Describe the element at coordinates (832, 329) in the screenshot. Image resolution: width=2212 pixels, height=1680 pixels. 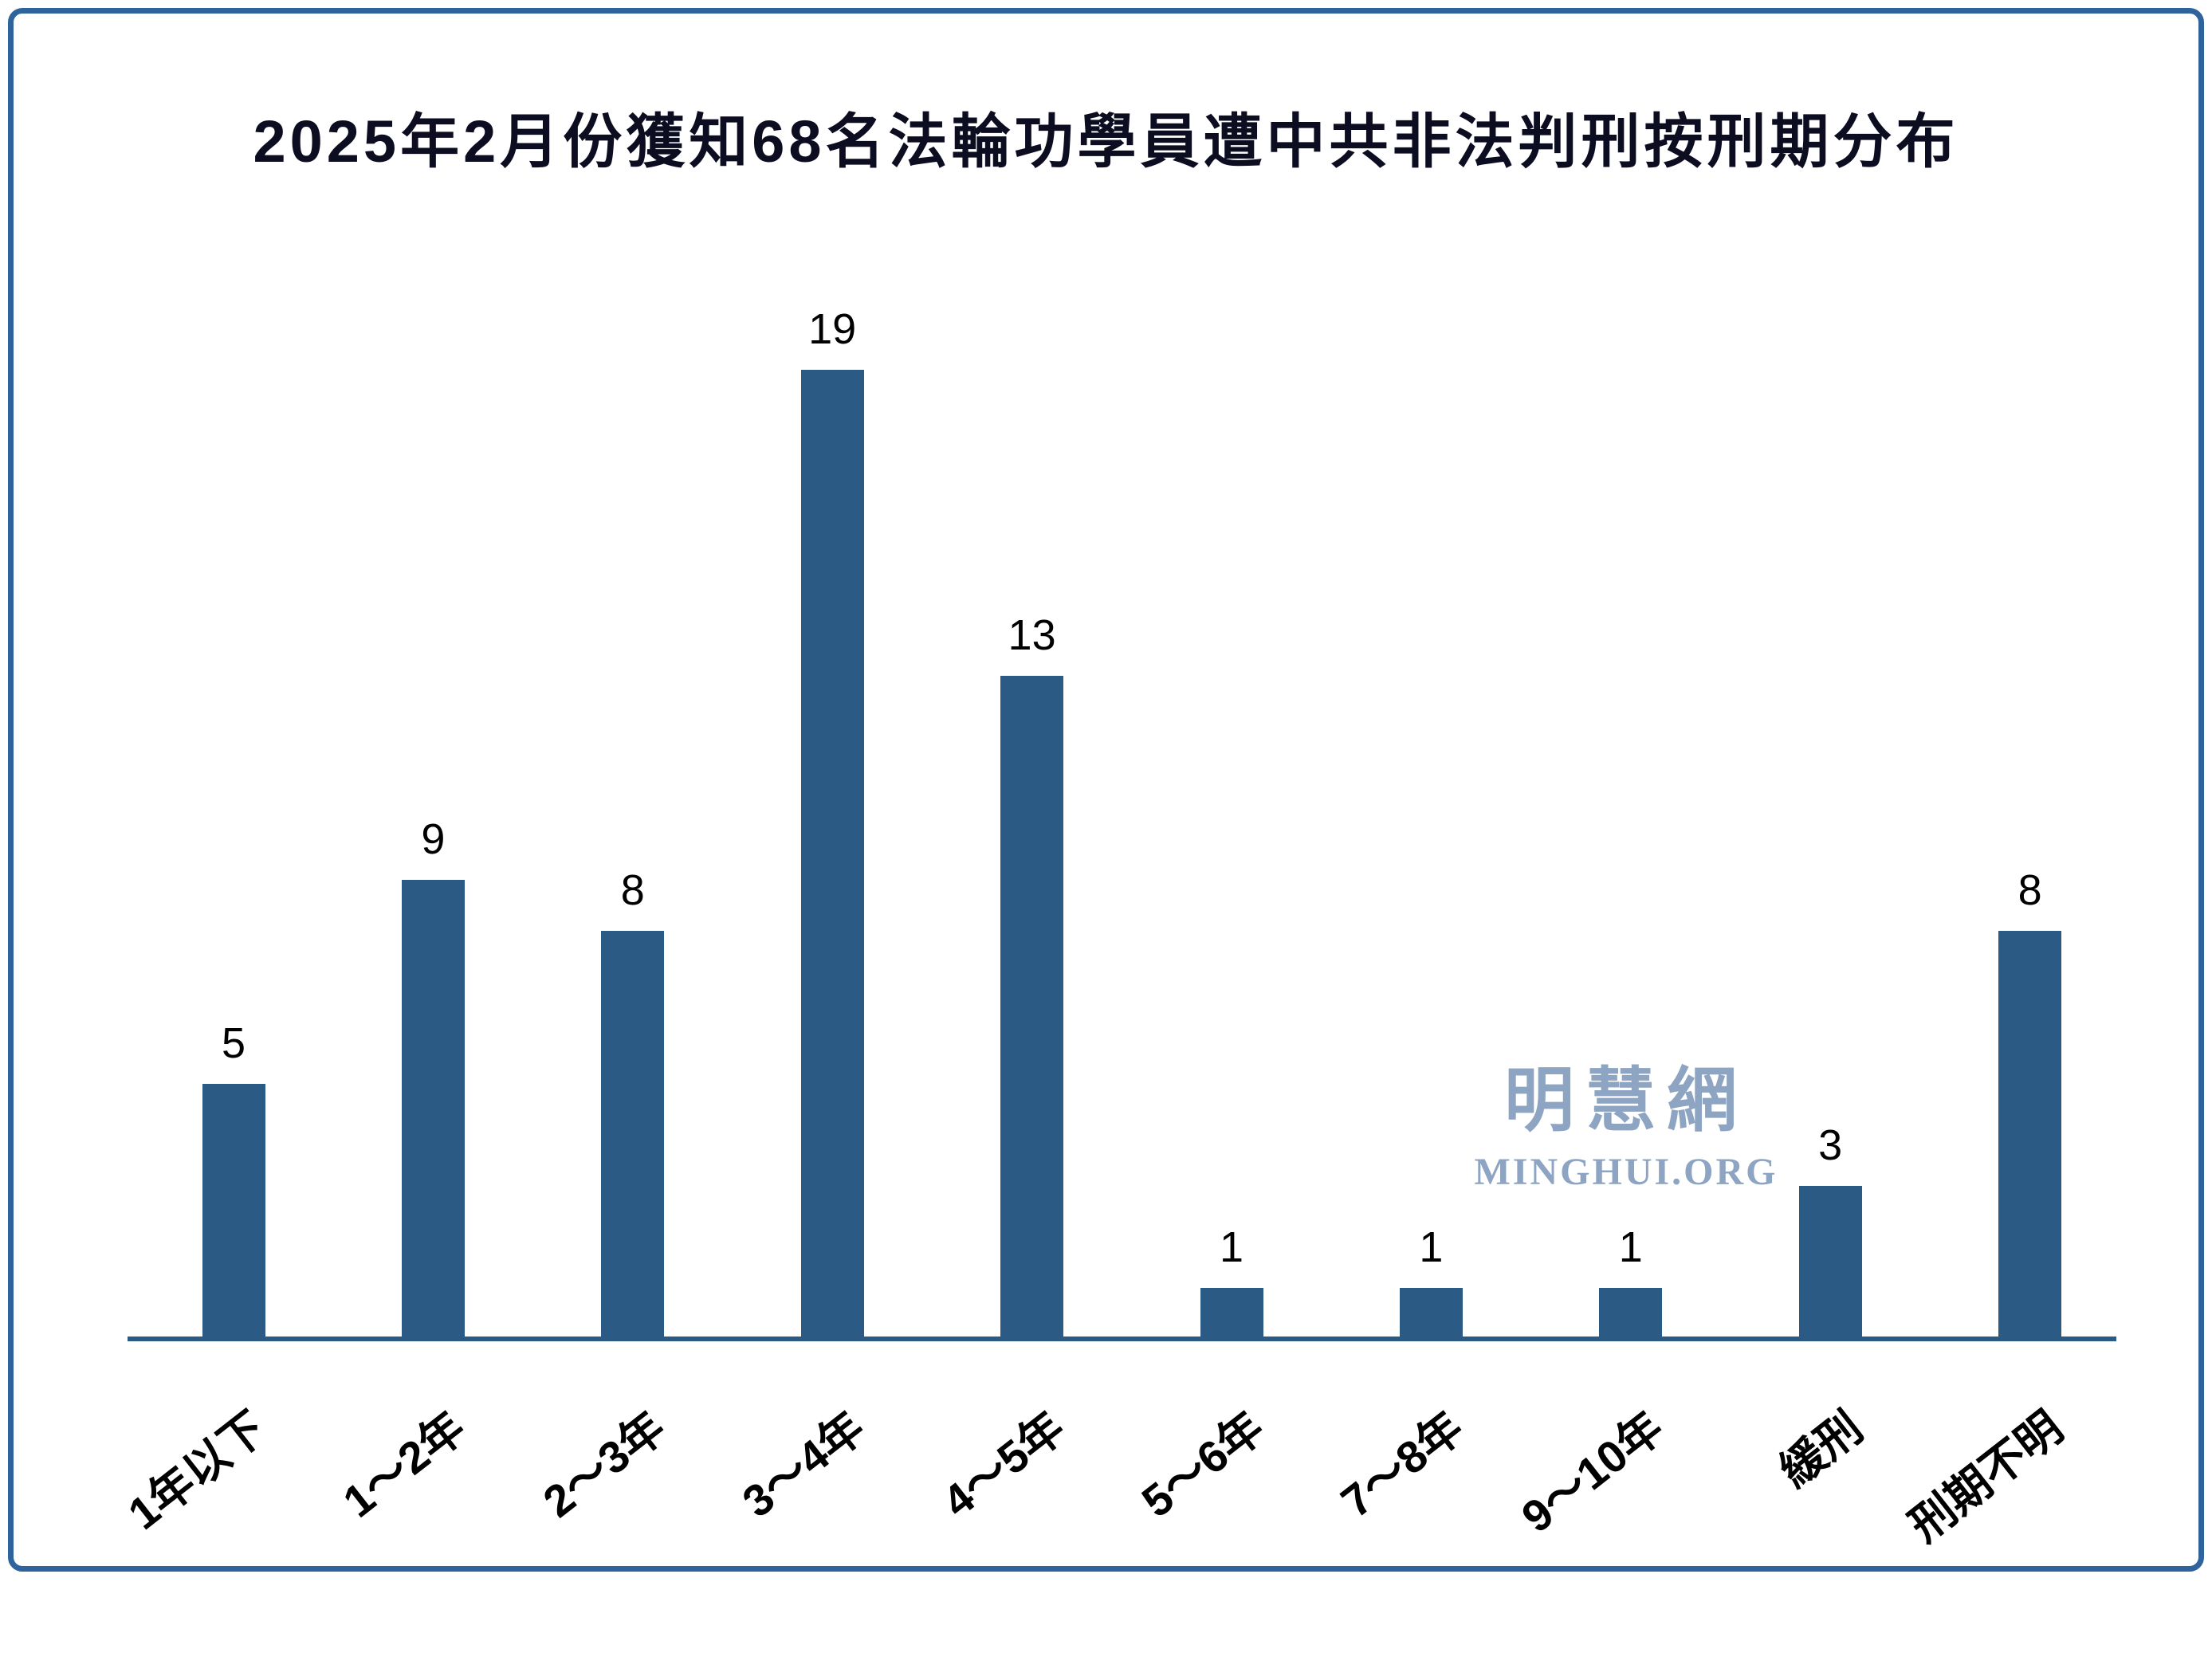
I see `bar-value-label: 19` at that location.